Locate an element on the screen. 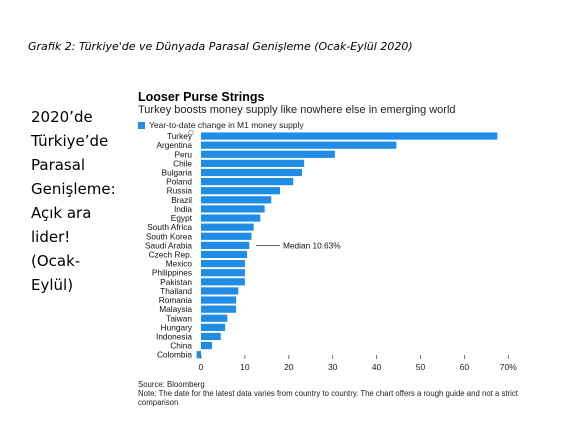  source-text: Source: Bloomberg is located at coordinates (171, 384).